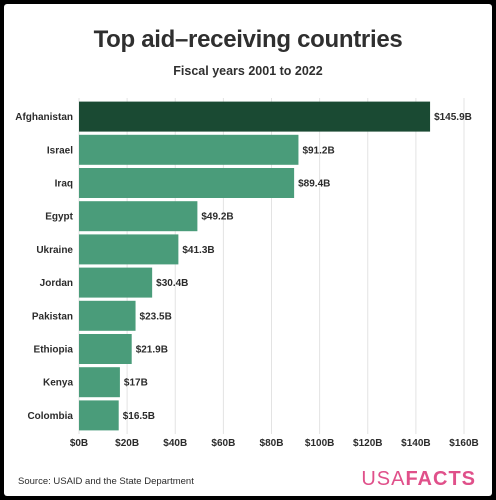 This screenshot has width=496, height=500. Describe the element at coordinates (272, 443) in the screenshot. I see `x-tick-label: $80B` at that location.